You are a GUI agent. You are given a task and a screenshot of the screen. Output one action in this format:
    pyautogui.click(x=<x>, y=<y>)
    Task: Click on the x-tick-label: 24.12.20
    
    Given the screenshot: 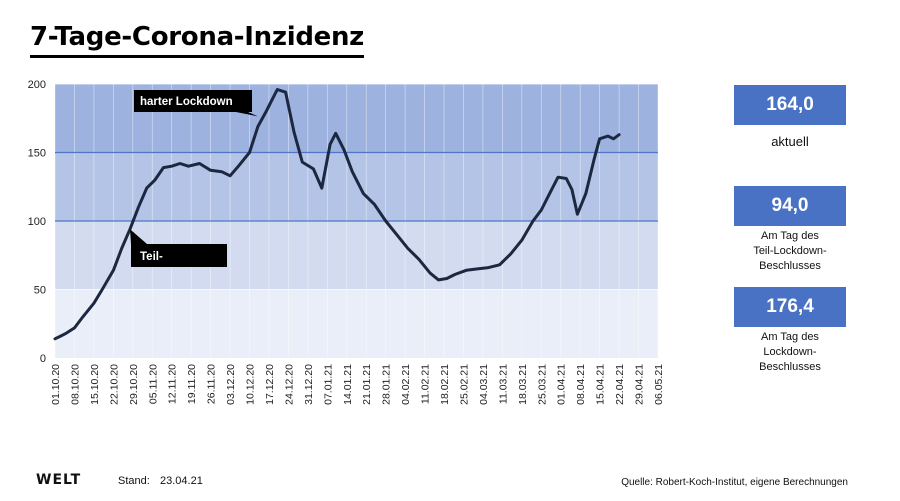 What is the action you would take?
    pyautogui.click(x=289, y=384)
    